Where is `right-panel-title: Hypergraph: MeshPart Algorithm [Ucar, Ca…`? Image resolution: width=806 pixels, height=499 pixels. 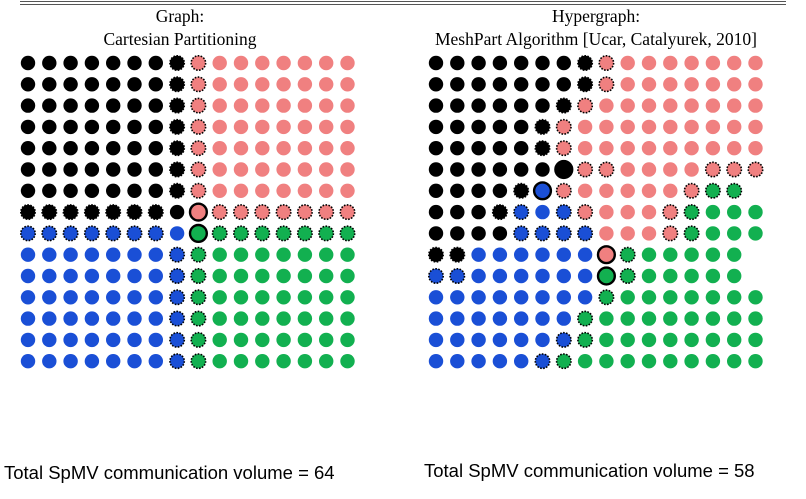 right-panel-title: Hypergraph: MeshPart Algorithm [Ucar, Ca… is located at coordinates (596, 28).